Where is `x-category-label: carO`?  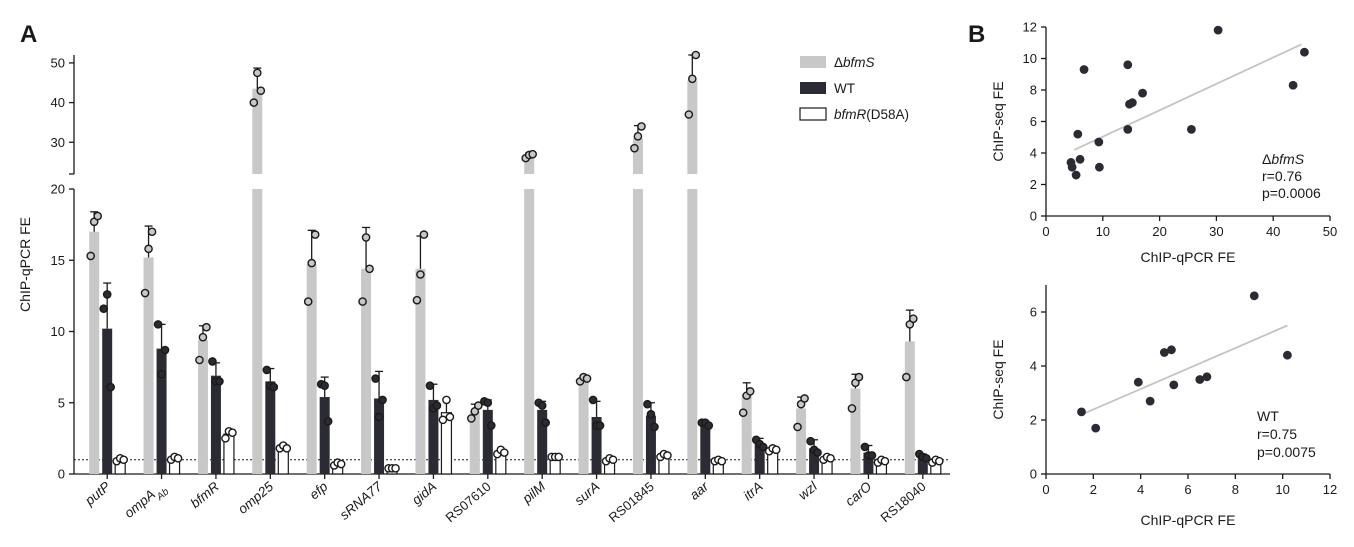 x-category-label: carO is located at coordinates (858, 493).